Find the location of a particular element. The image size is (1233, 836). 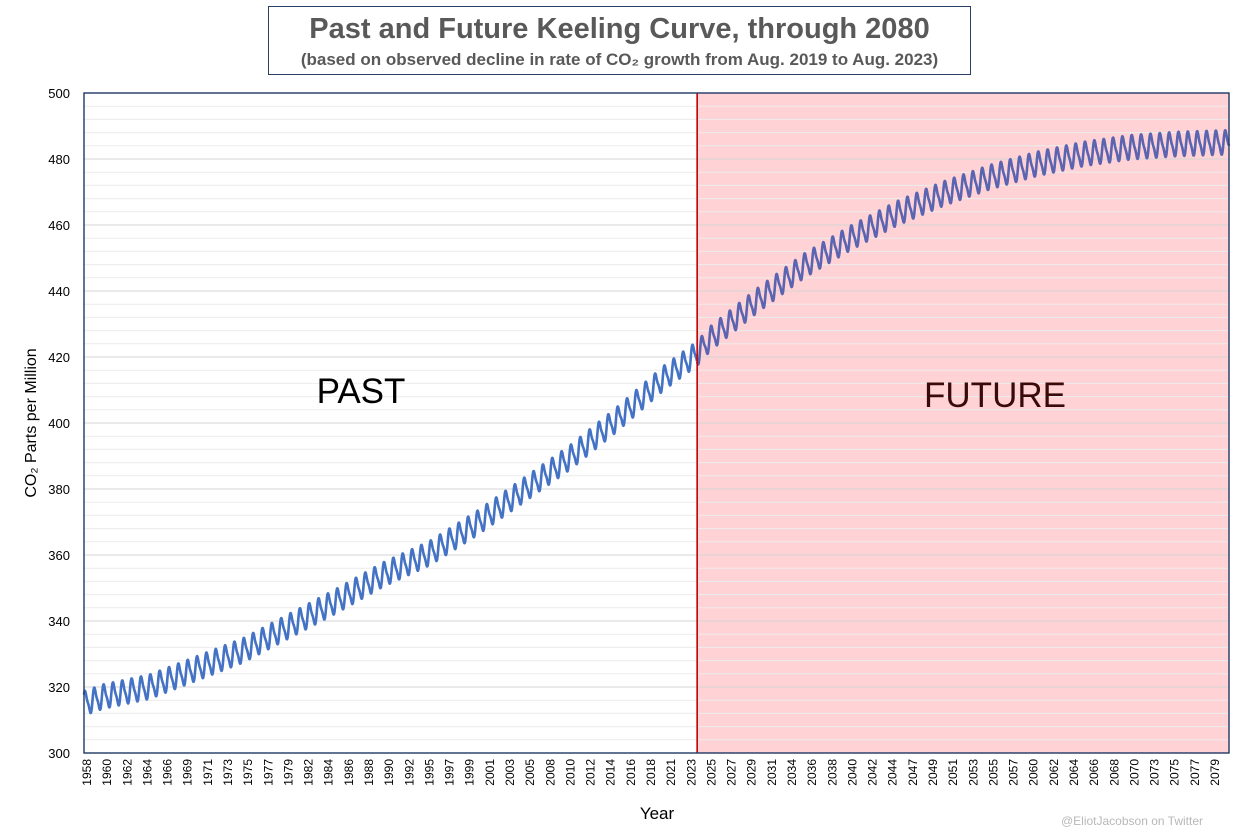

y-tick-label: 400 is located at coordinates (59, 423).